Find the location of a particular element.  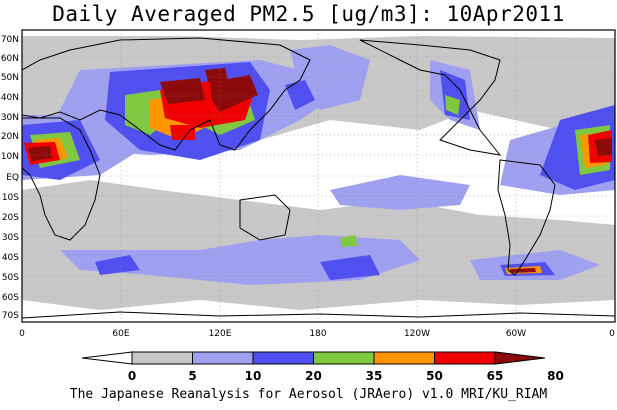

lon-tick-label: 180 is located at coordinates (317, 334).